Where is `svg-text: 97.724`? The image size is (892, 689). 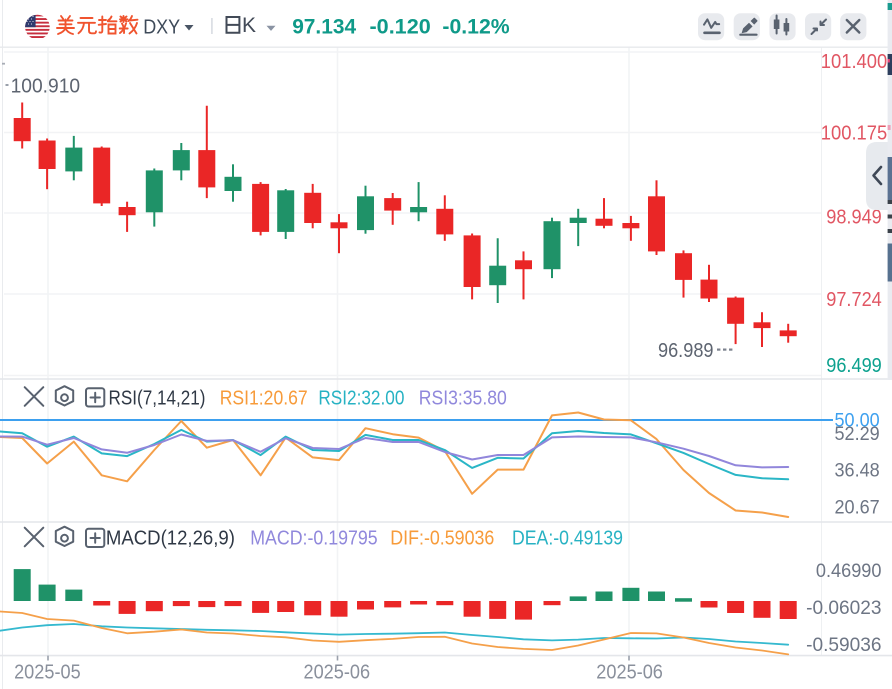
svg-text: 97.724 is located at coordinates (854, 300).